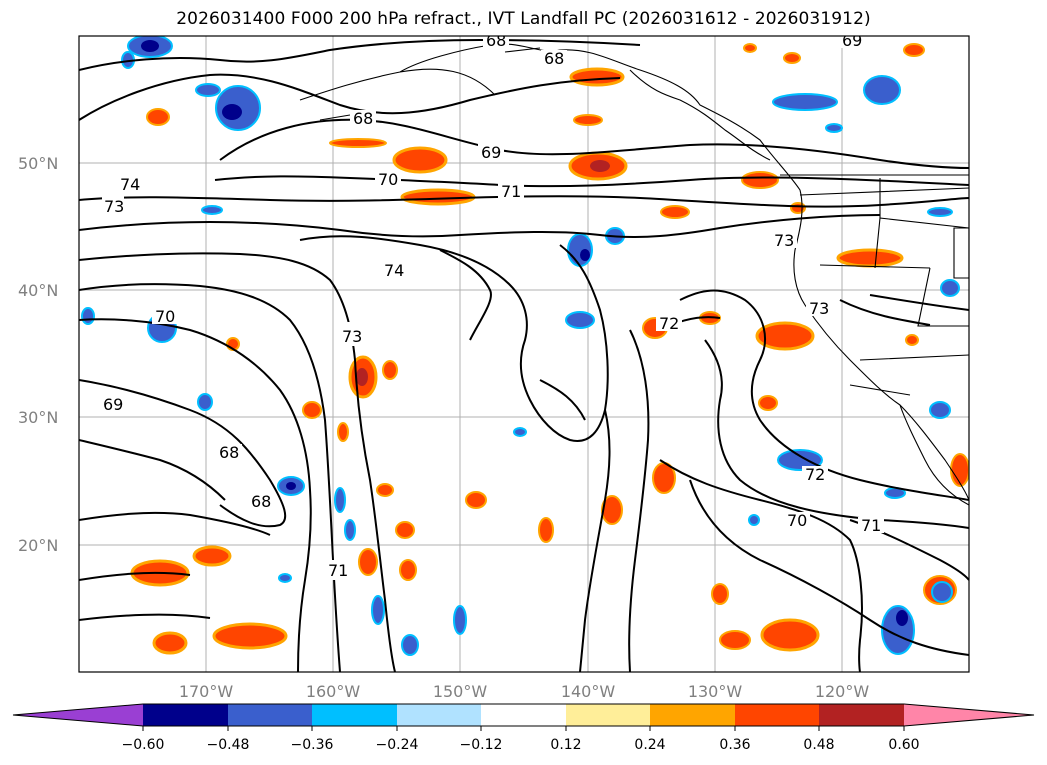 The width and height of the screenshot is (1047, 765). Describe the element at coordinates (481, 745) in the screenshot. I see `colorbar-tick: −0.12` at that location.